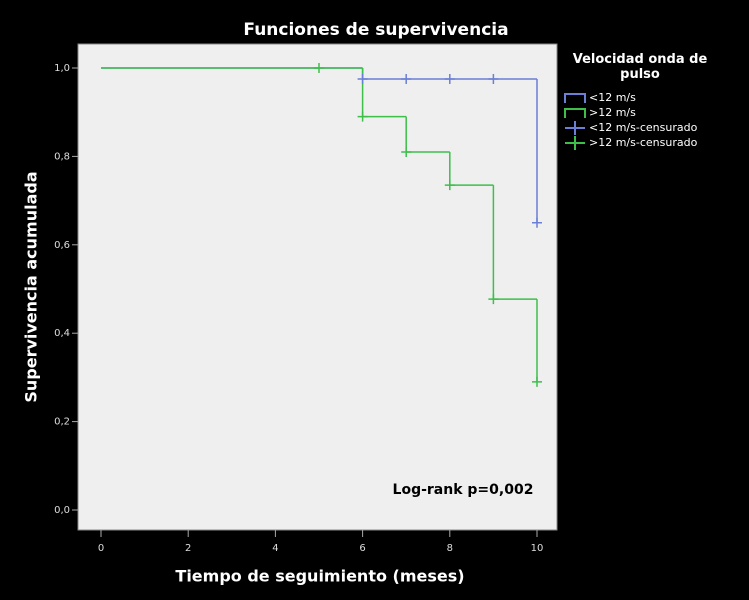 The height and width of the screenshot is (600, 749). I want to click on y-tick-label: 0,2, so click(62, 422).